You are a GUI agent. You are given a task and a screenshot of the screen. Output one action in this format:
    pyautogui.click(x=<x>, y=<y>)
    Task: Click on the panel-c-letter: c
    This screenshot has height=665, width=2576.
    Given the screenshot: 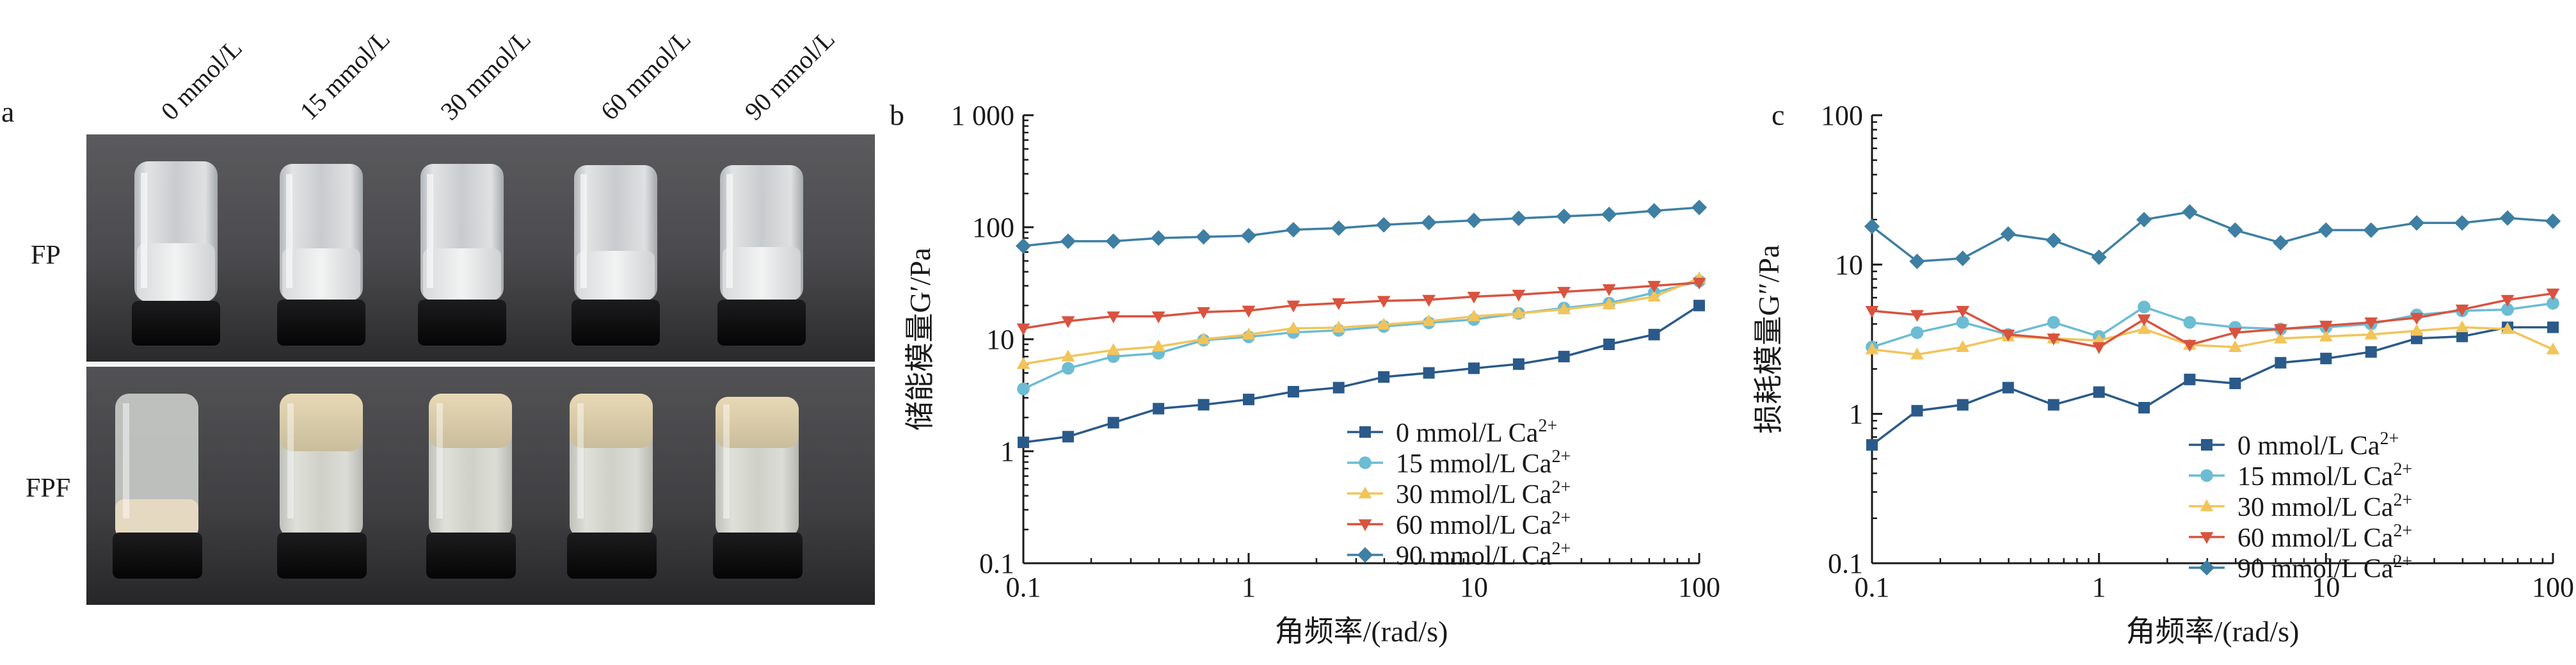 What is the action you would take?
    pyautogui.click(x=1778, y=115)
    